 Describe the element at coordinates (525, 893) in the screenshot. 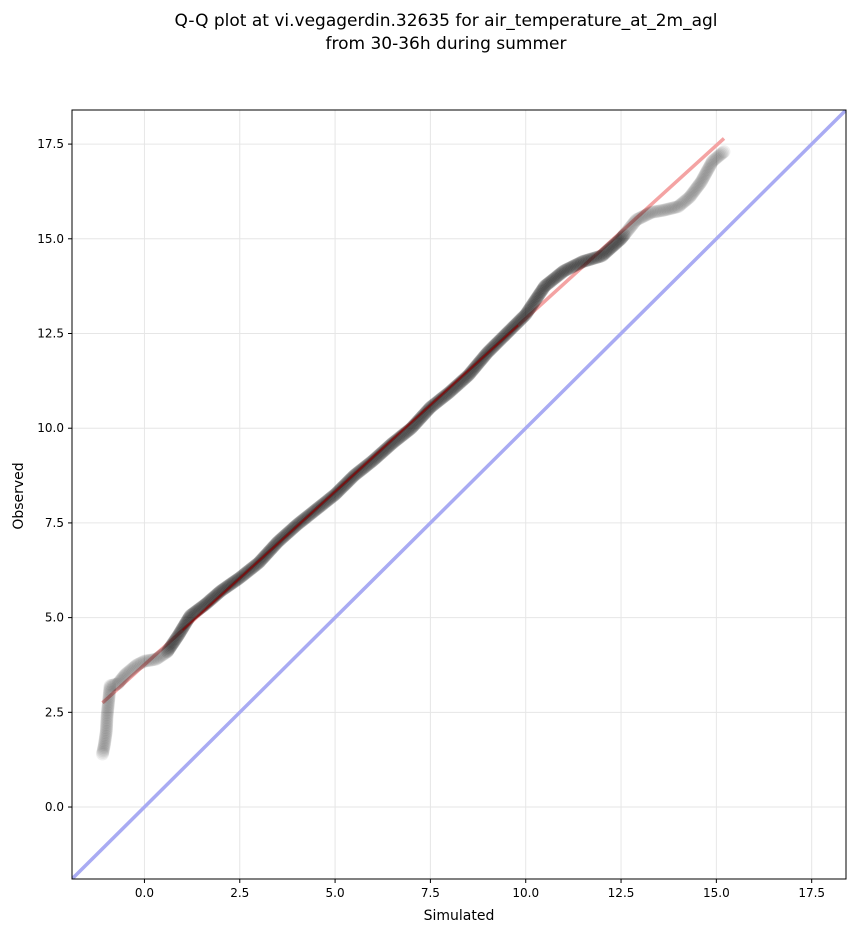

I see `x-tick-label: 10.0` at that location.